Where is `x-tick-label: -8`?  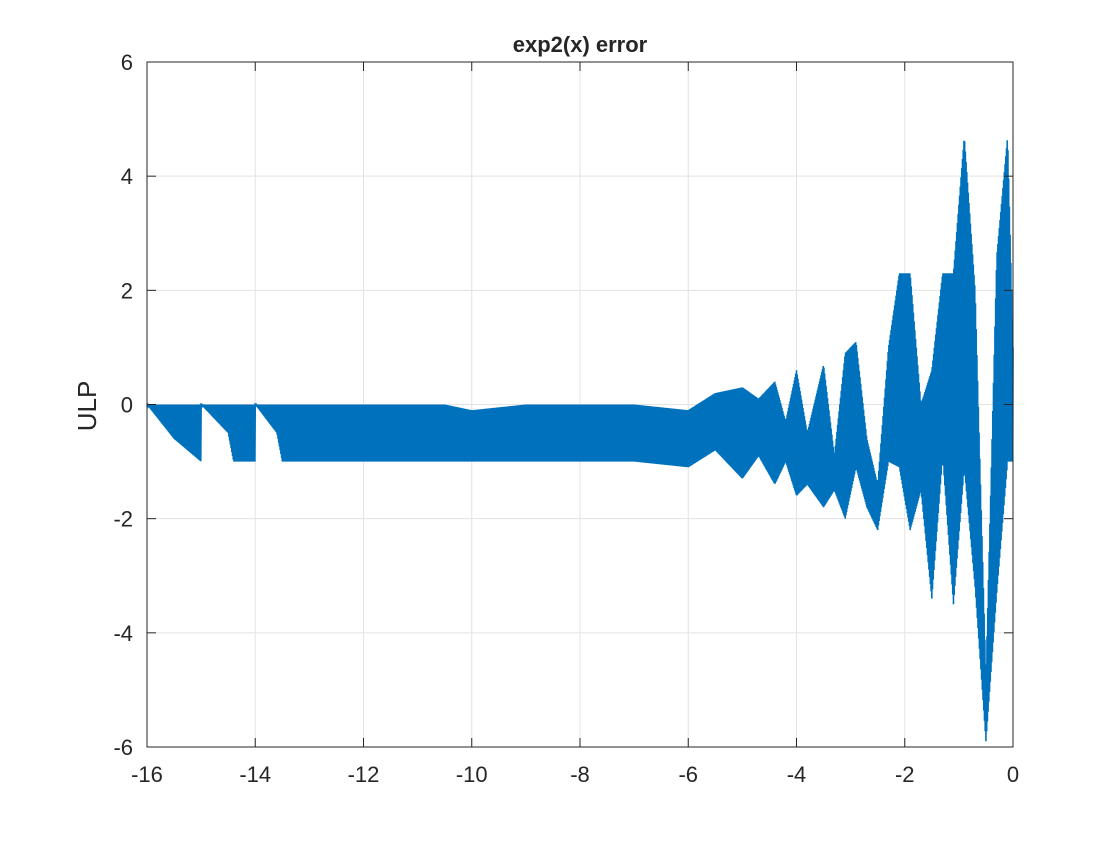 x-tick-label: -8 is located at coordinates (580, 774).